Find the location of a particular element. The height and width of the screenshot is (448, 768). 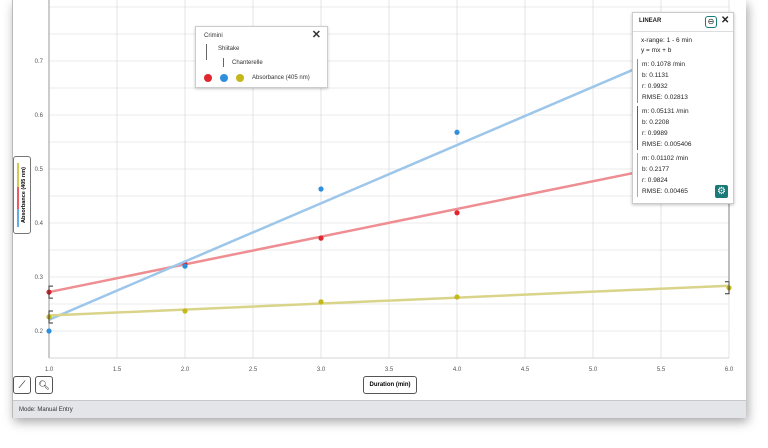

graph-tools-button: ⟋ is located at coordinates (22, 385).